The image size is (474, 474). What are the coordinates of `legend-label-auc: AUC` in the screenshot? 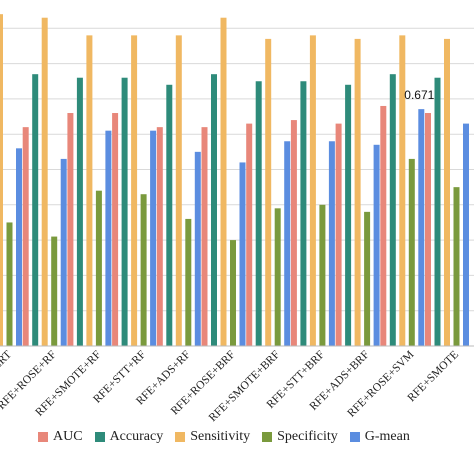 It's located at (68, 436).